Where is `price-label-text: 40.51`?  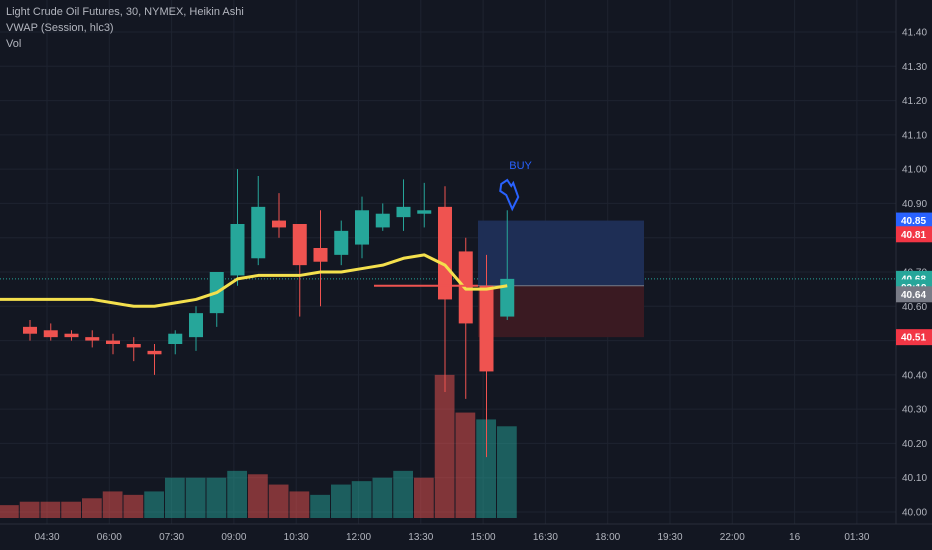
price-label-text: 40.51 is located at coordinates (913, 338).